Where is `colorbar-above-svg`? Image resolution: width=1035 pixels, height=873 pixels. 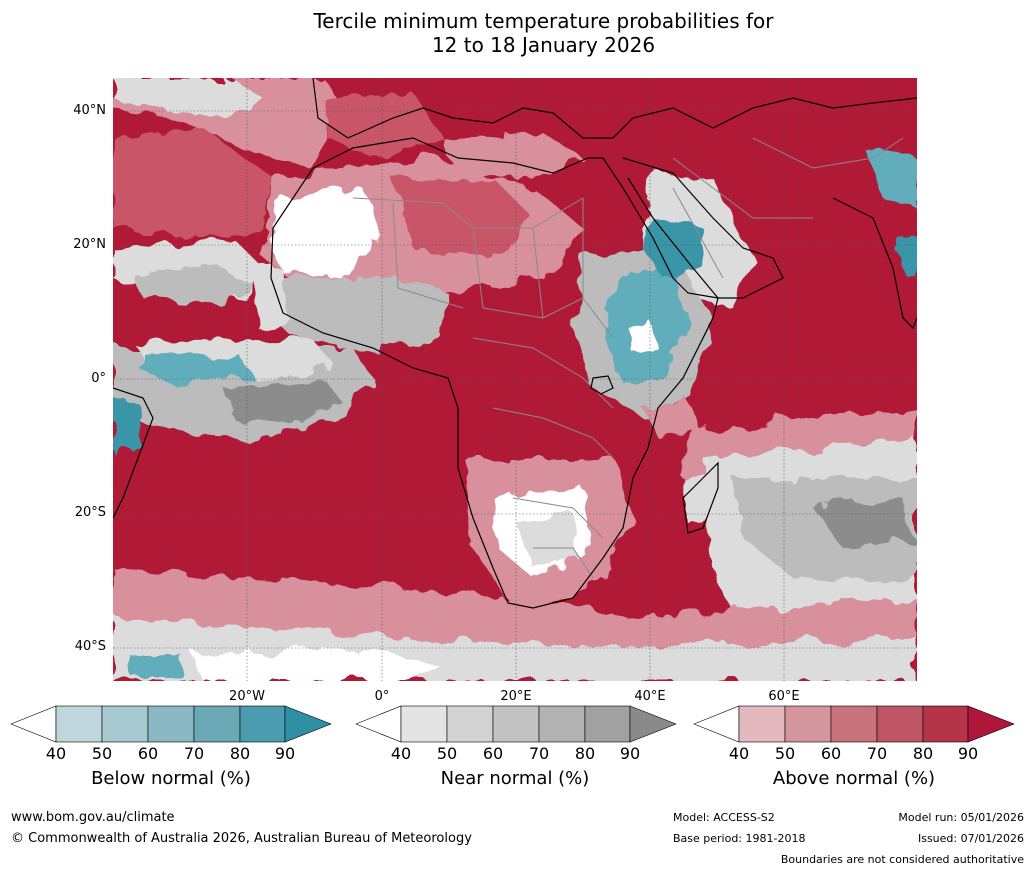 colorbar-above-svg is located at coordinates (854, 724).